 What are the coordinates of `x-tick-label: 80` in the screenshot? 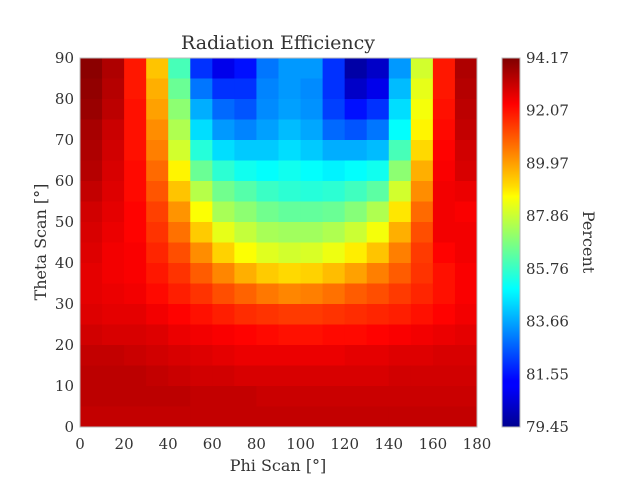 It's located at (256, 444).